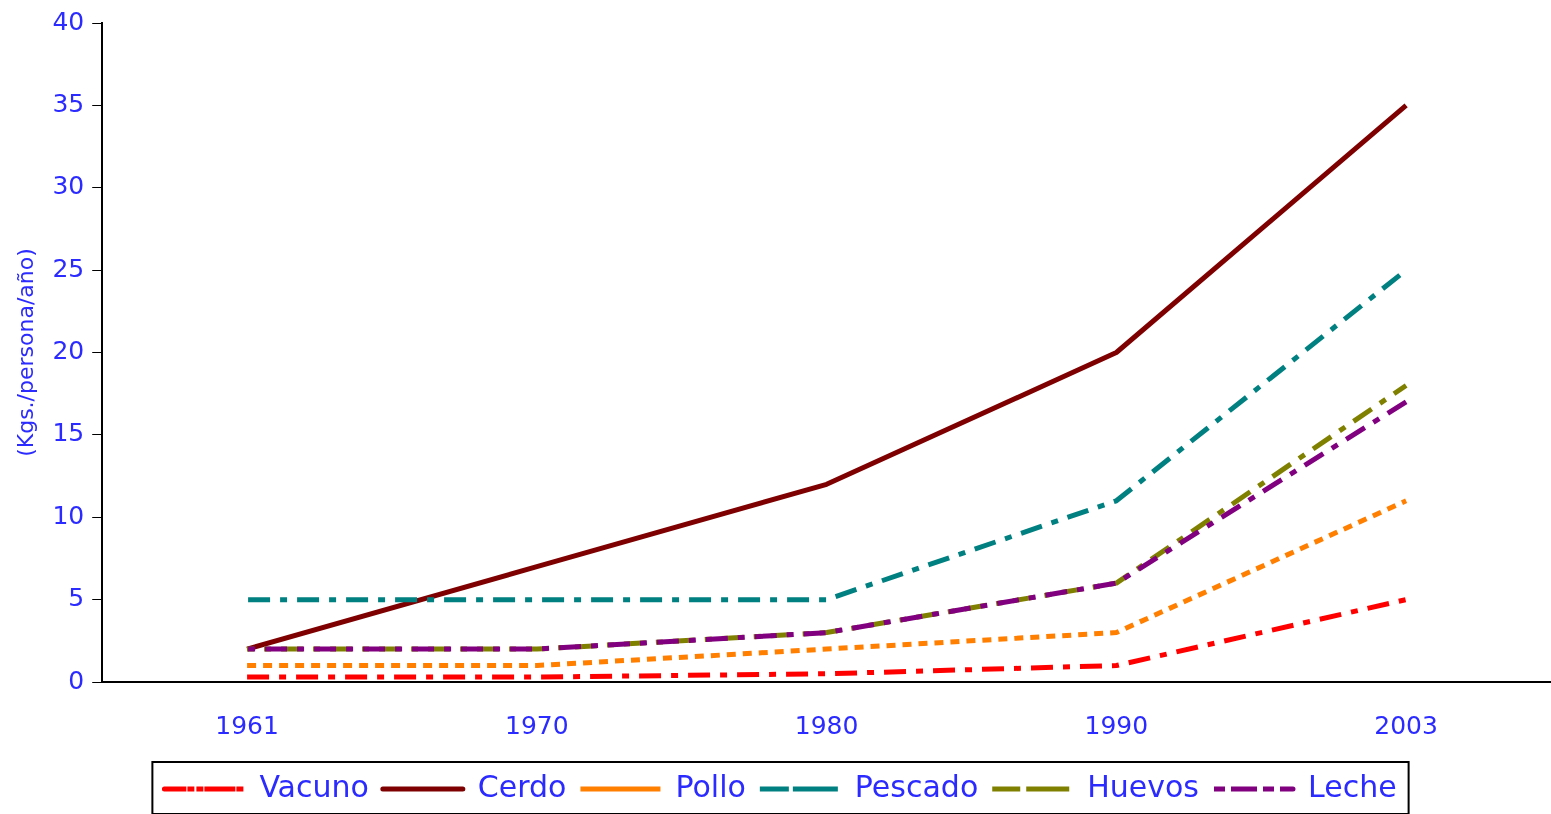 This screenshot has height=814, width=1551. Describe the element at coordinates (1143, 786) in the screenshot. I see `legend-label: Huevos` at that location.